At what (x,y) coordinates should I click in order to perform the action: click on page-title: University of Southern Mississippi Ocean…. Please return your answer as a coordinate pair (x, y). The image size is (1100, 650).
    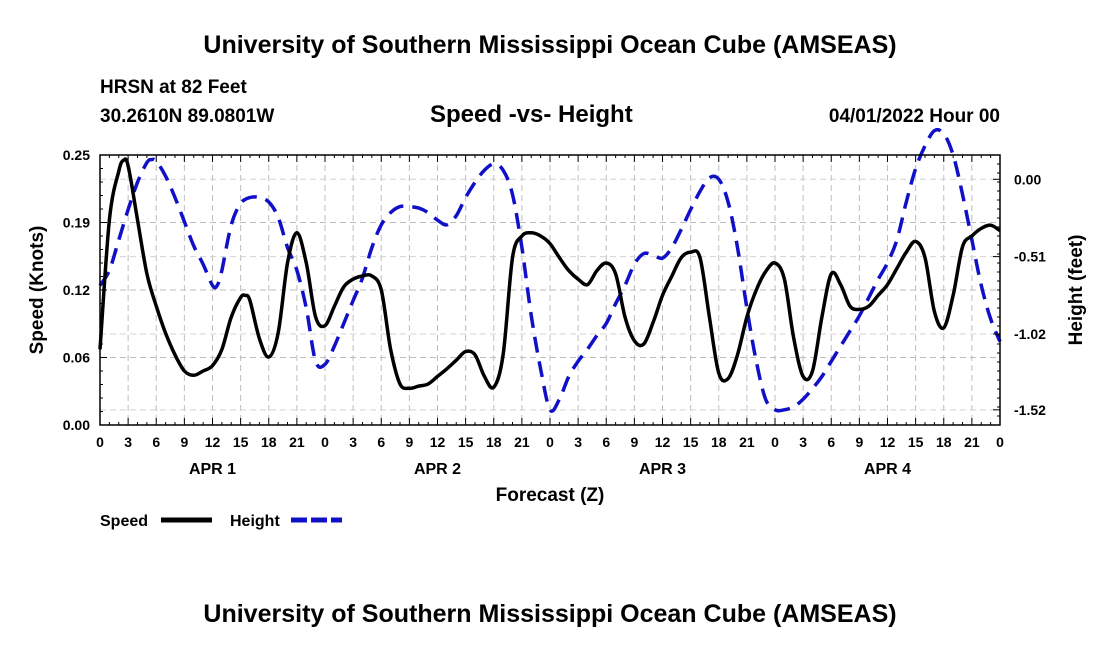
    Looking at the image, I should click on (550, 45).